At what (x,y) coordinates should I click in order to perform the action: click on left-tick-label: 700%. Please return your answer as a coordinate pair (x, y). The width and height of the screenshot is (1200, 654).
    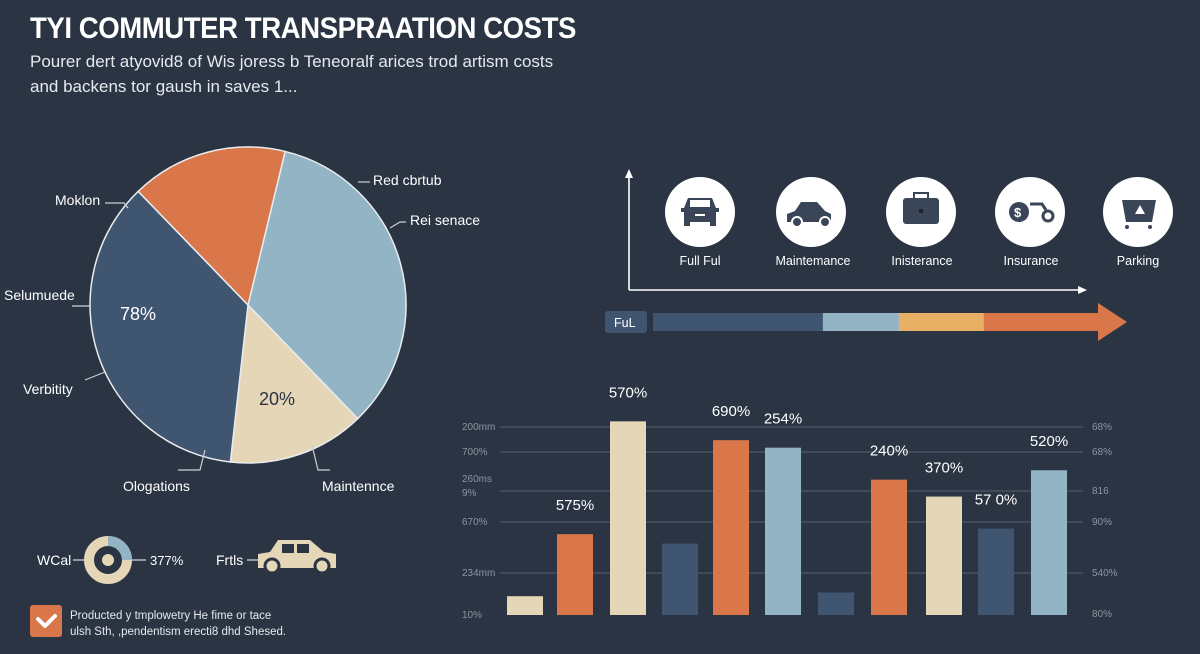
    Looking at the image, I should click on (475, 452).